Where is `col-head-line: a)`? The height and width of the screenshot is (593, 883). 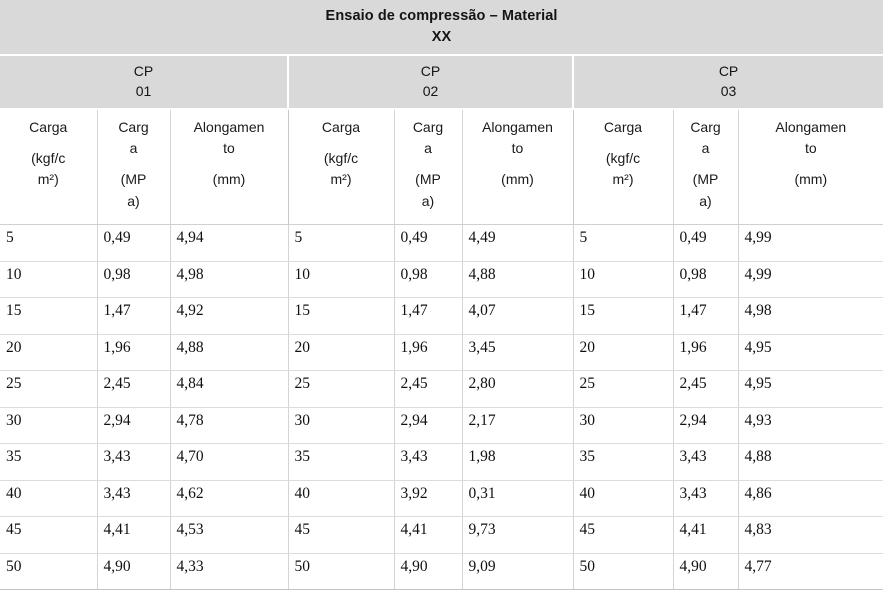
col-head-line: a) is located at coordinates (705, 200).